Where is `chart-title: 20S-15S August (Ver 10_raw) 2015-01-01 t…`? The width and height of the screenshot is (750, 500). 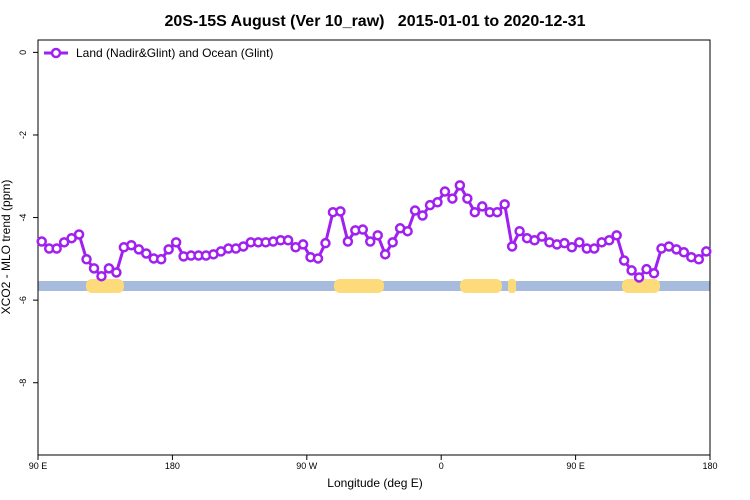 chart-title: 20S-15S August (Ver 10_raw) 2015-01-01 t… is located at coordinates (375, 21).